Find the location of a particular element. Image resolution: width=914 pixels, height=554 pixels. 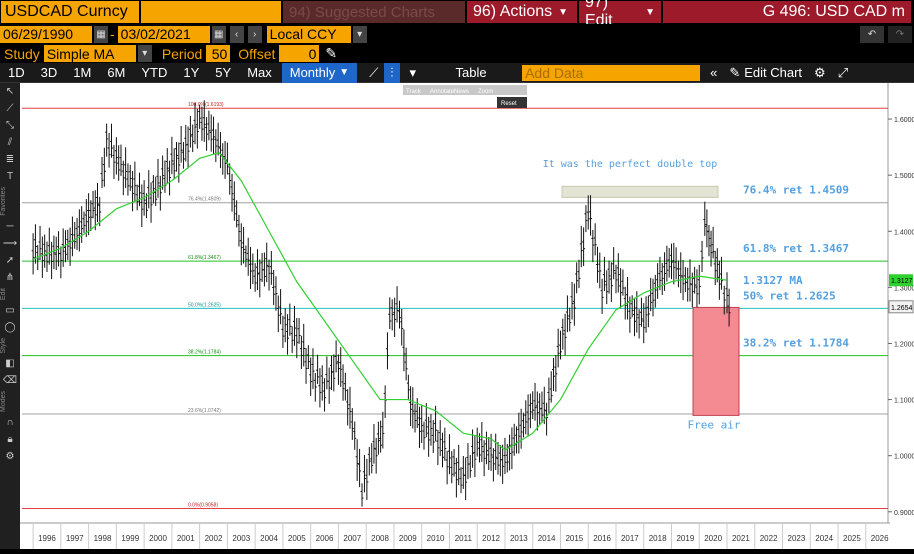

range-3d-button: 3D is located at coordinates (49, 72).